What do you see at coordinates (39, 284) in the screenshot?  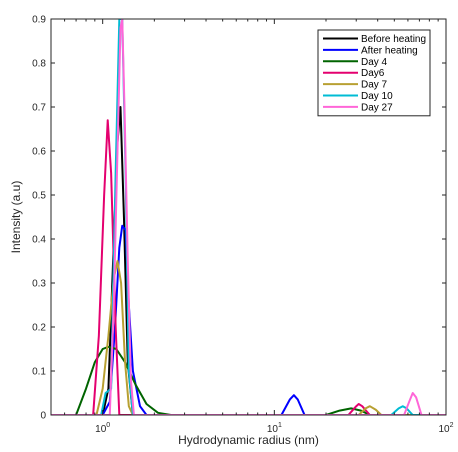 I see `y-tick-label: 0.3` at bounding box center [39, 284].